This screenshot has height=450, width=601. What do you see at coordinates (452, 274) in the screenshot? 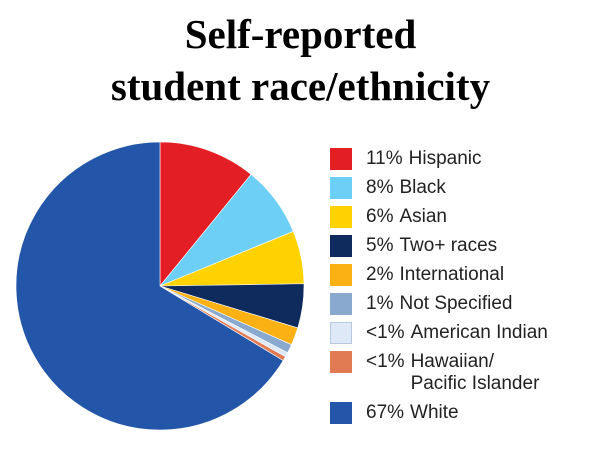
I see `legend-label: International` at bounding box center [452, 274].